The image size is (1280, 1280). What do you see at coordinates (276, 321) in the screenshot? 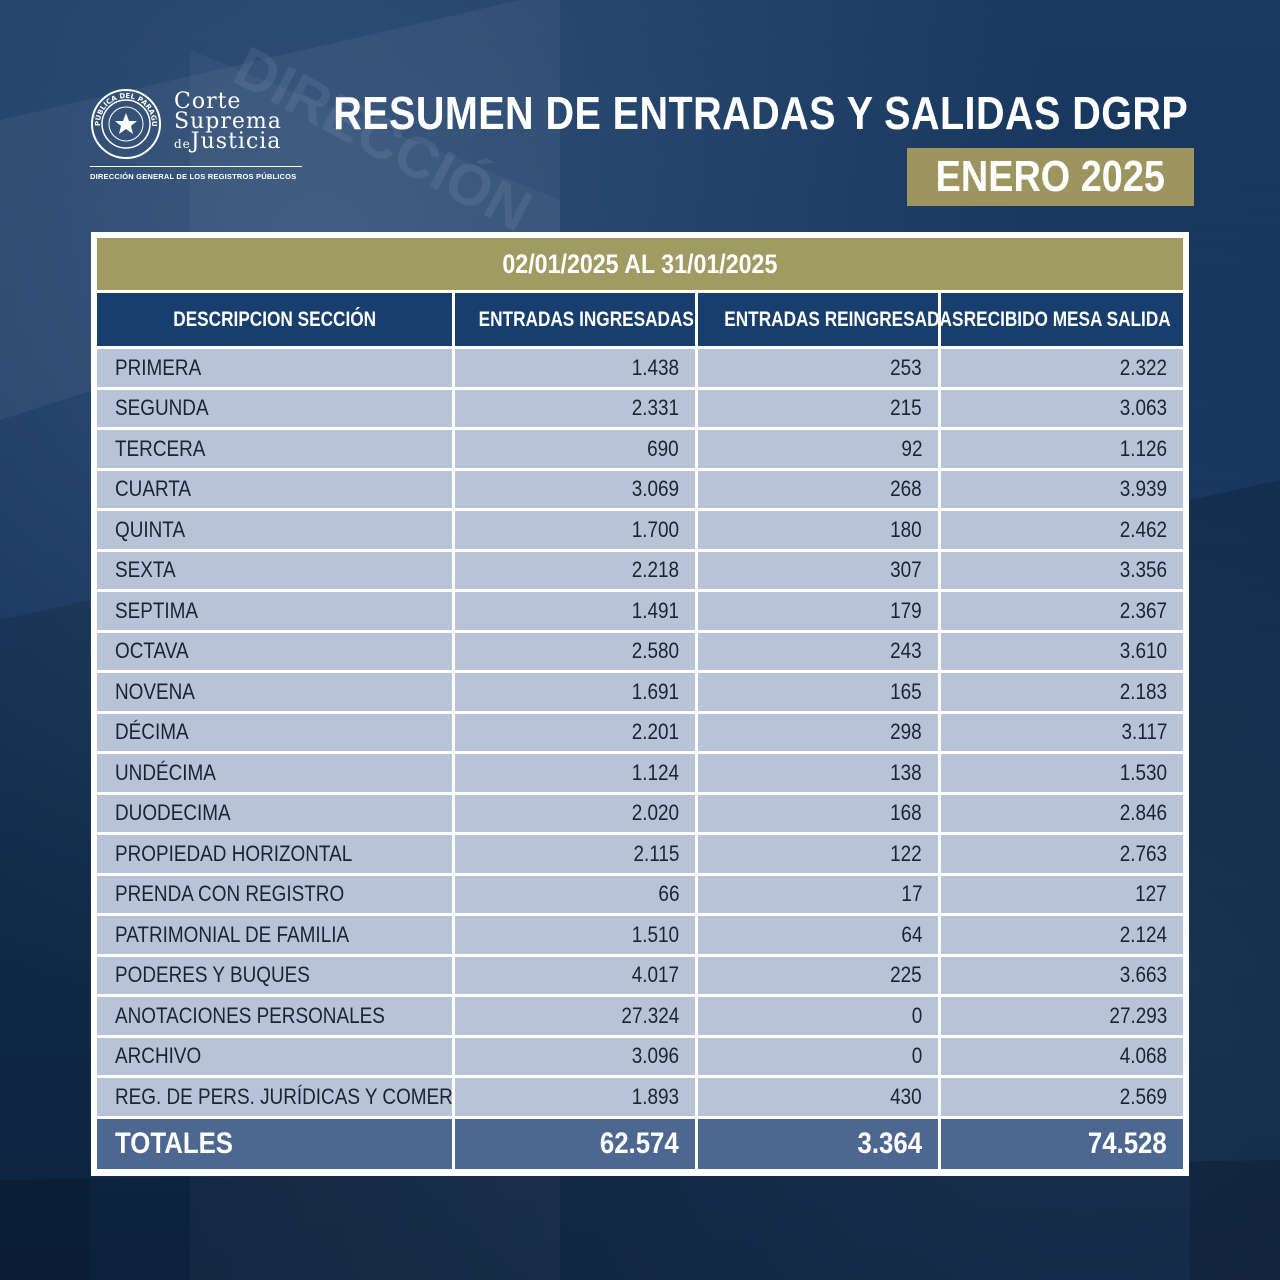
I see `column-header: DESCRIPCION SECCIÓN` at bounding box center [276, 321].